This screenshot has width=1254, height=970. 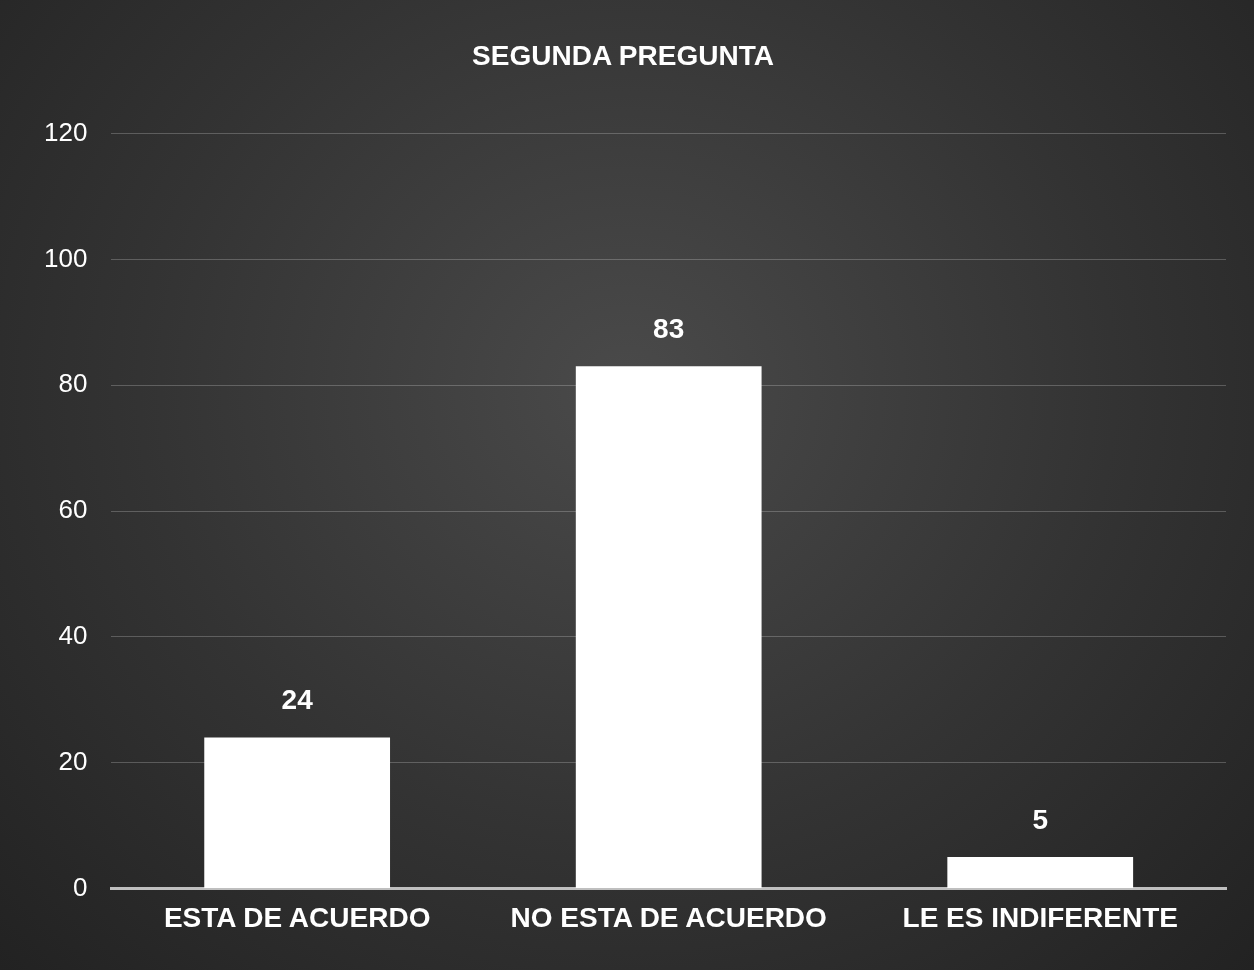 I want to click on data-label: 5, so click(x=1040, y=819).